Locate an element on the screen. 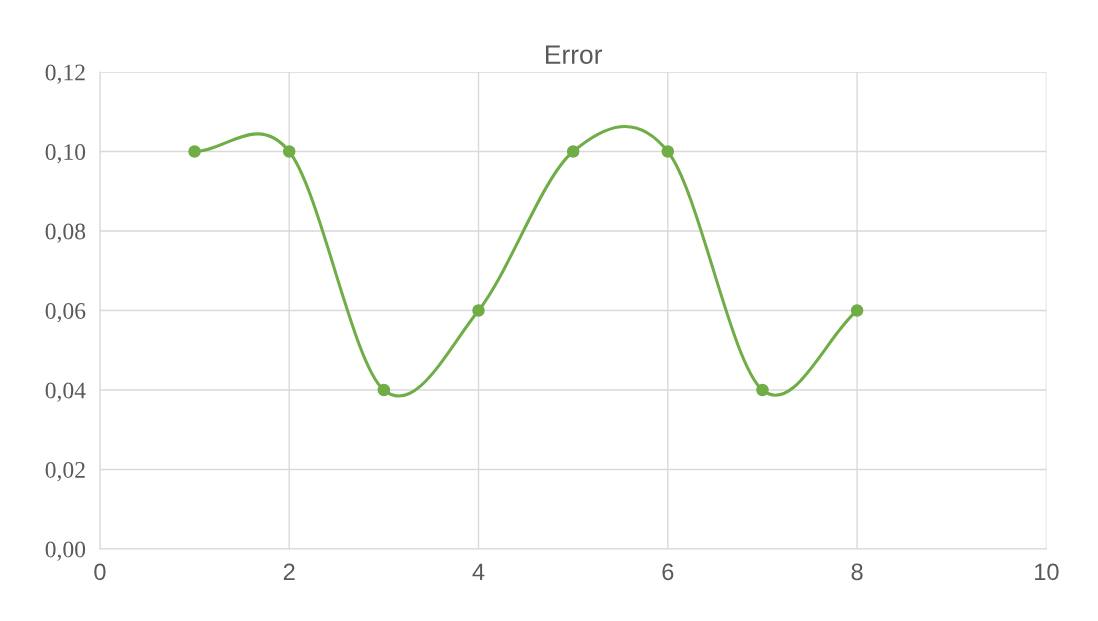 The width and height of the screenshot is (1098, 621). y-tick-label: 0,10 is located at coordinates (65, 154).